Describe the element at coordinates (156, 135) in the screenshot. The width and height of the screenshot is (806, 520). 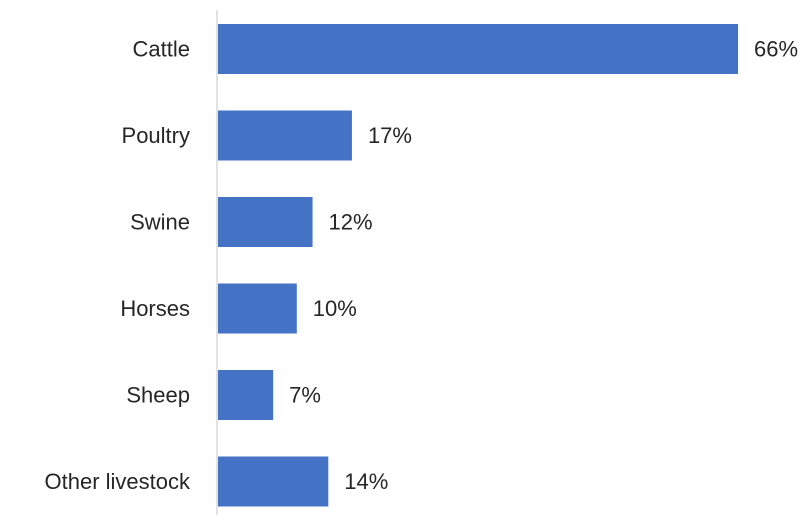
I see `category-label-poultry: Poultry` at that location.